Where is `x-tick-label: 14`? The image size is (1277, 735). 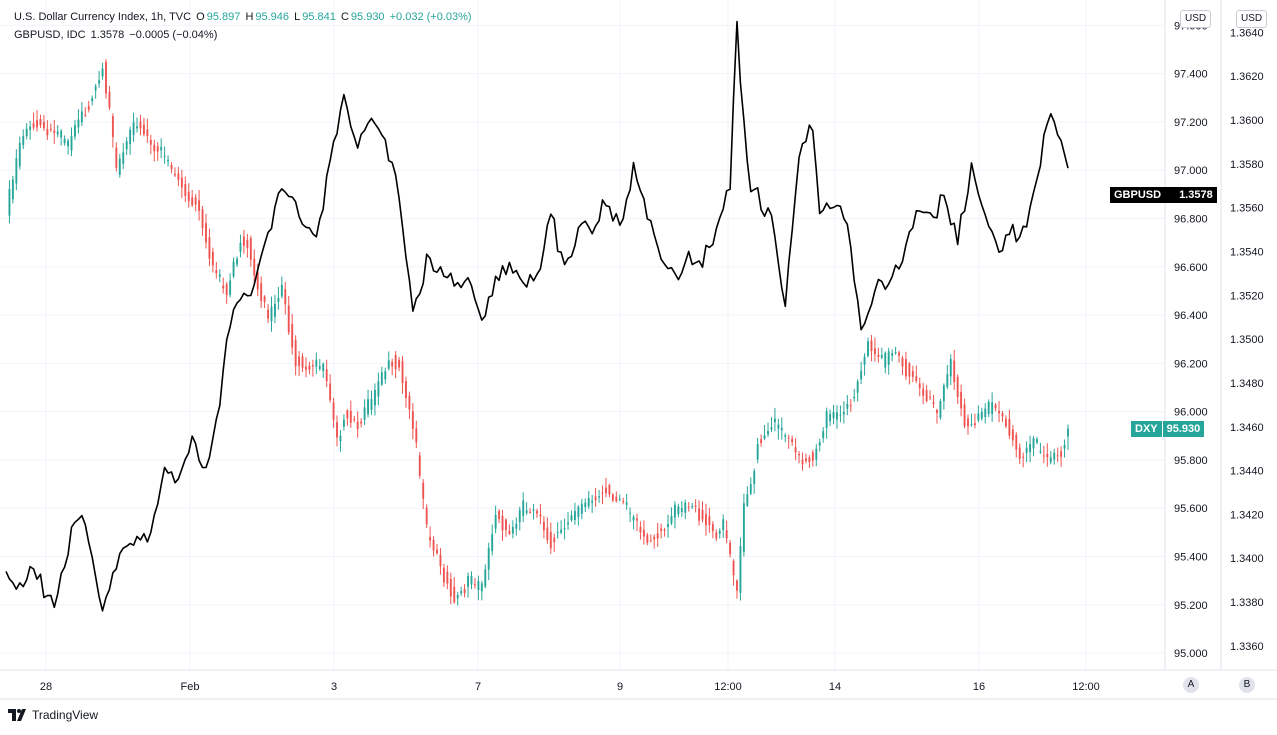 x-tick-label: 14 is located at coordinates (835, 687).